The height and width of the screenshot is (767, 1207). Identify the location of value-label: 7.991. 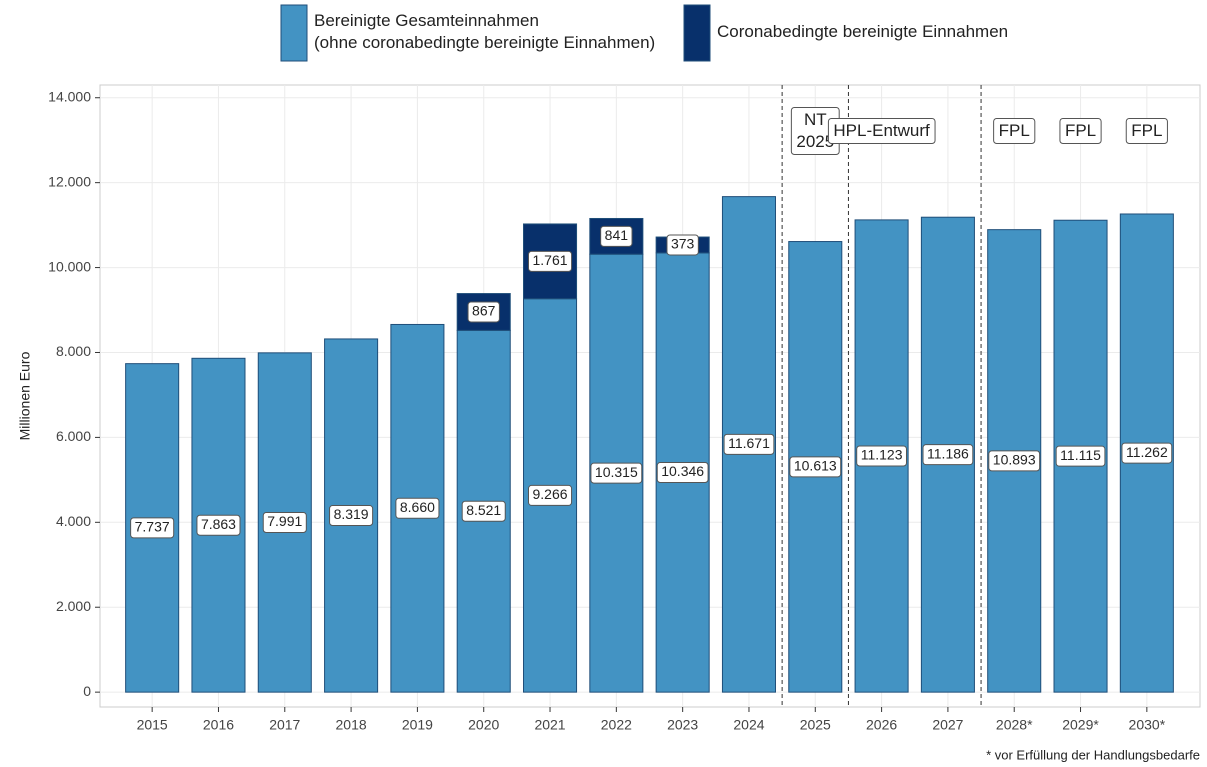
(284, 523).